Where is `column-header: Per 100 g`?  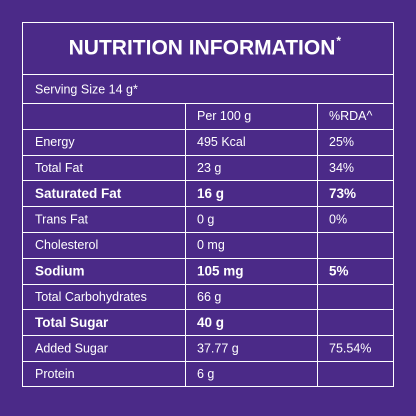 column-header: Per 100 g is located at coordinates (224, 116).